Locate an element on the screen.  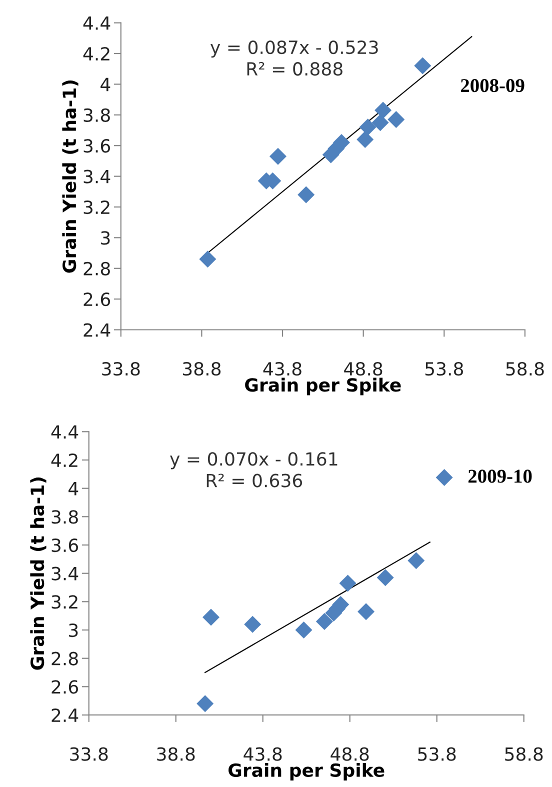
annotation: 2008-09 is located at coordinates (492, 85).